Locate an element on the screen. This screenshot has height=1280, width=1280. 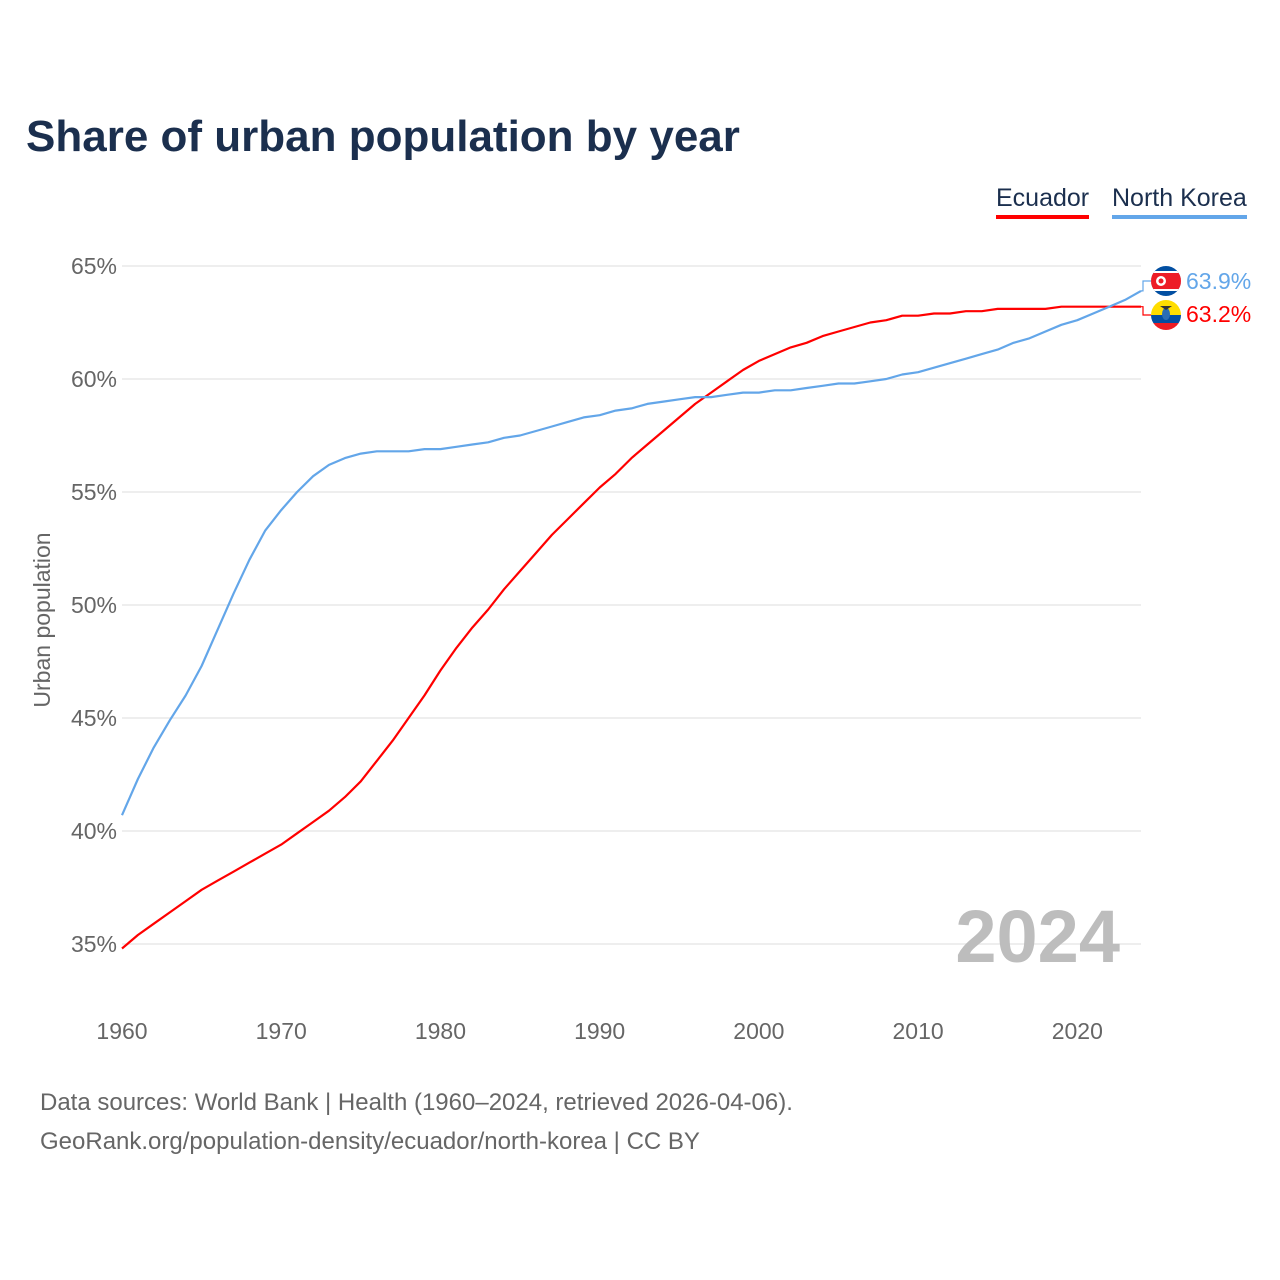
end-label-ecuador: 63.2% is located at coordinates (1218, 314).